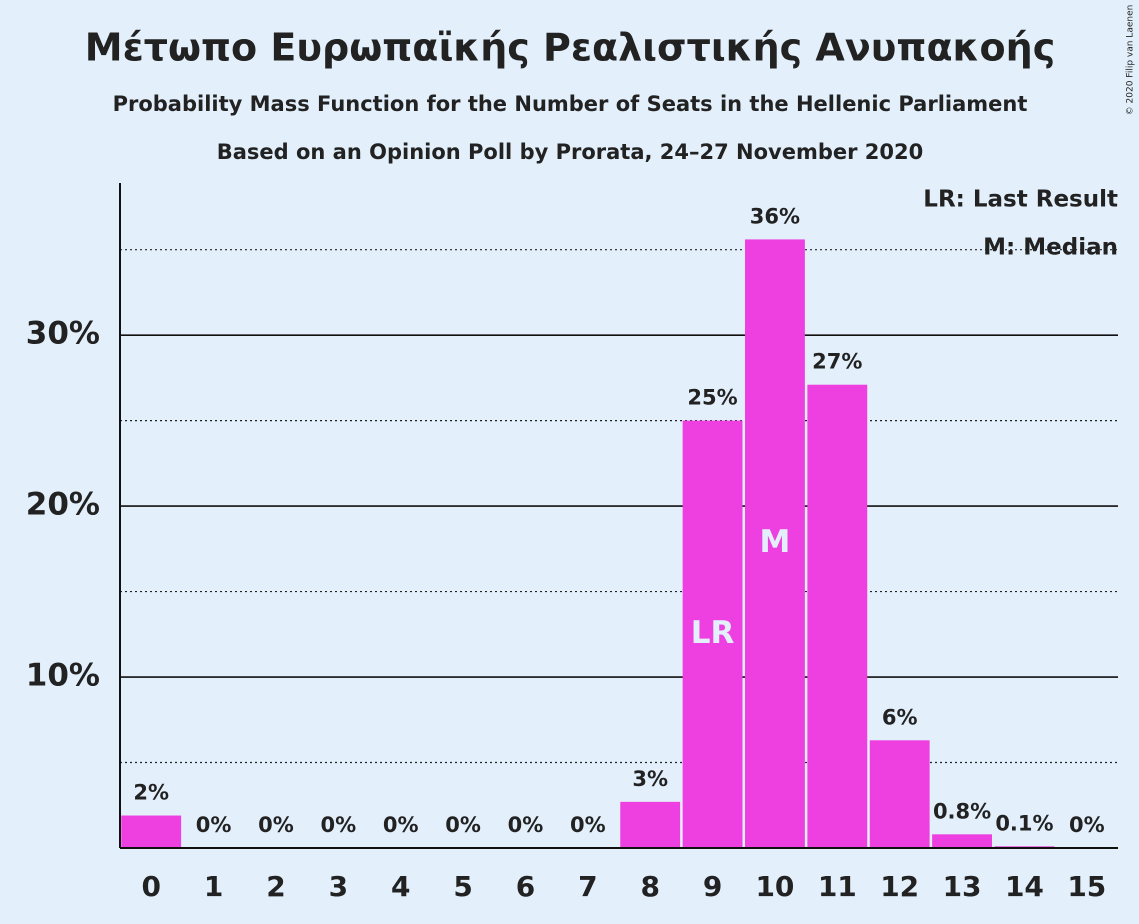 Image resolution: width=1139 pixels, height=924 pixels. I want to click on x-tick-label: 0, so click(150, 886).